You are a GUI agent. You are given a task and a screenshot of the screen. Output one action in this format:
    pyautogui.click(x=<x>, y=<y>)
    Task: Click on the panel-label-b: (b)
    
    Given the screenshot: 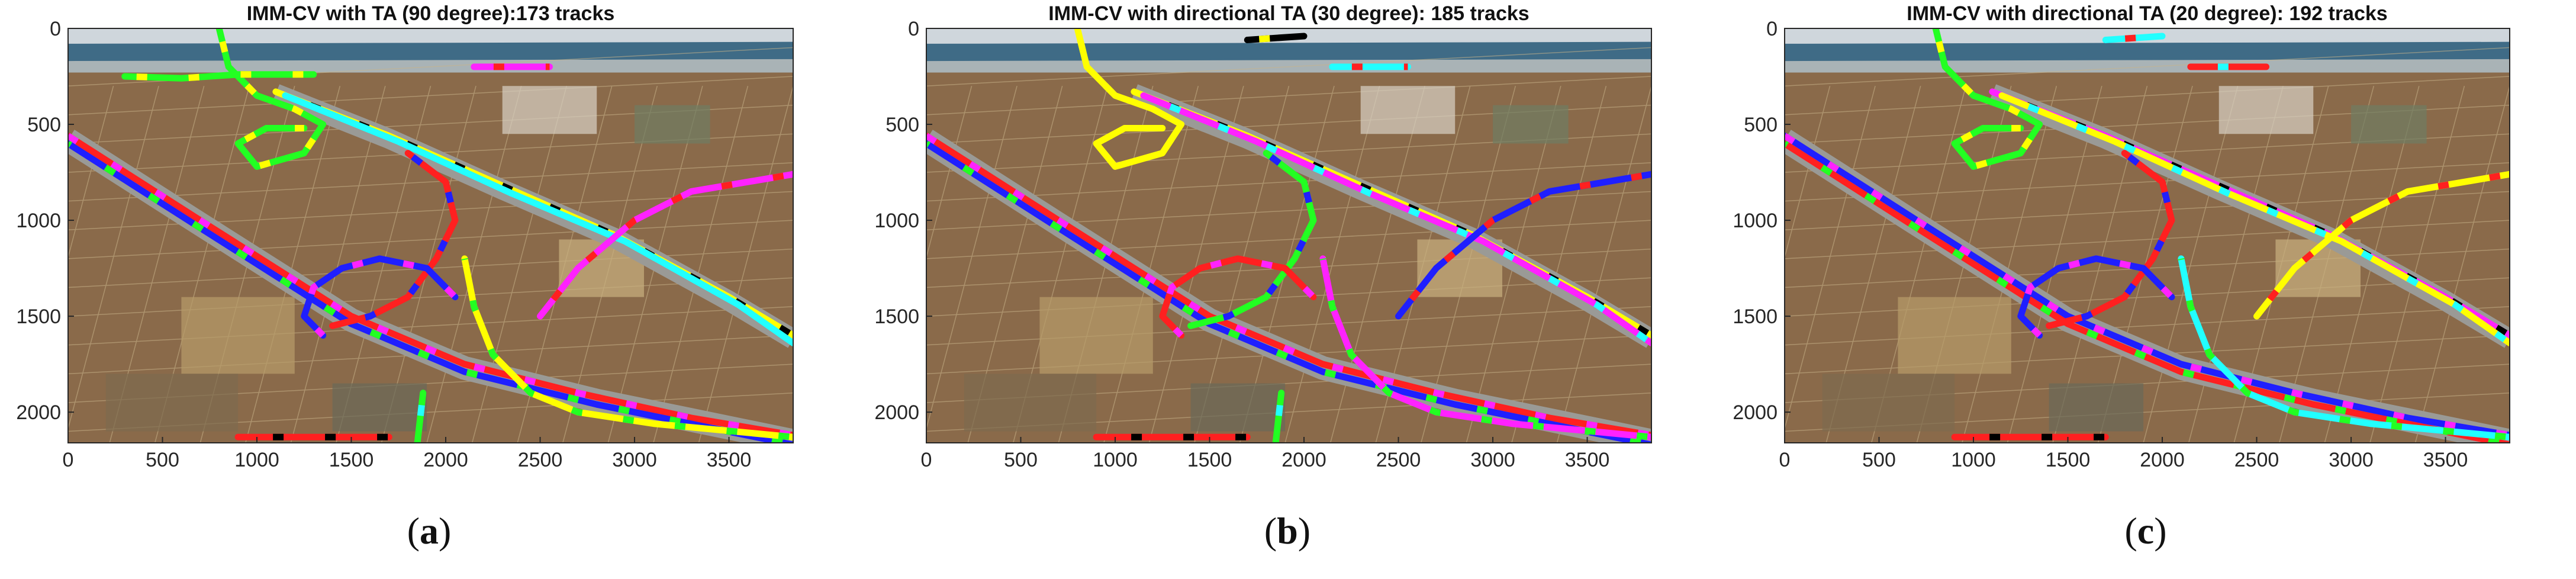 What is the action you would take?
    pyautogui.click(x=1287, y=531)
    